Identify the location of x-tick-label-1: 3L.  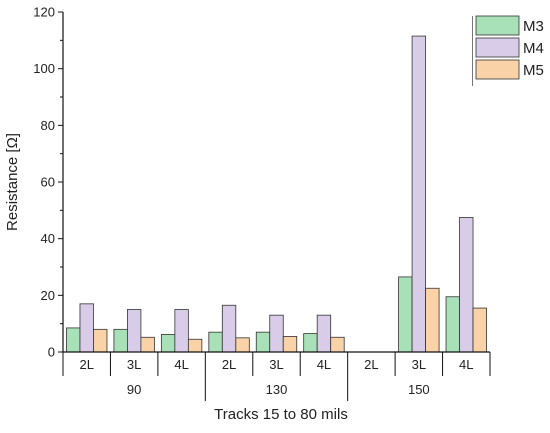
(134, 364).